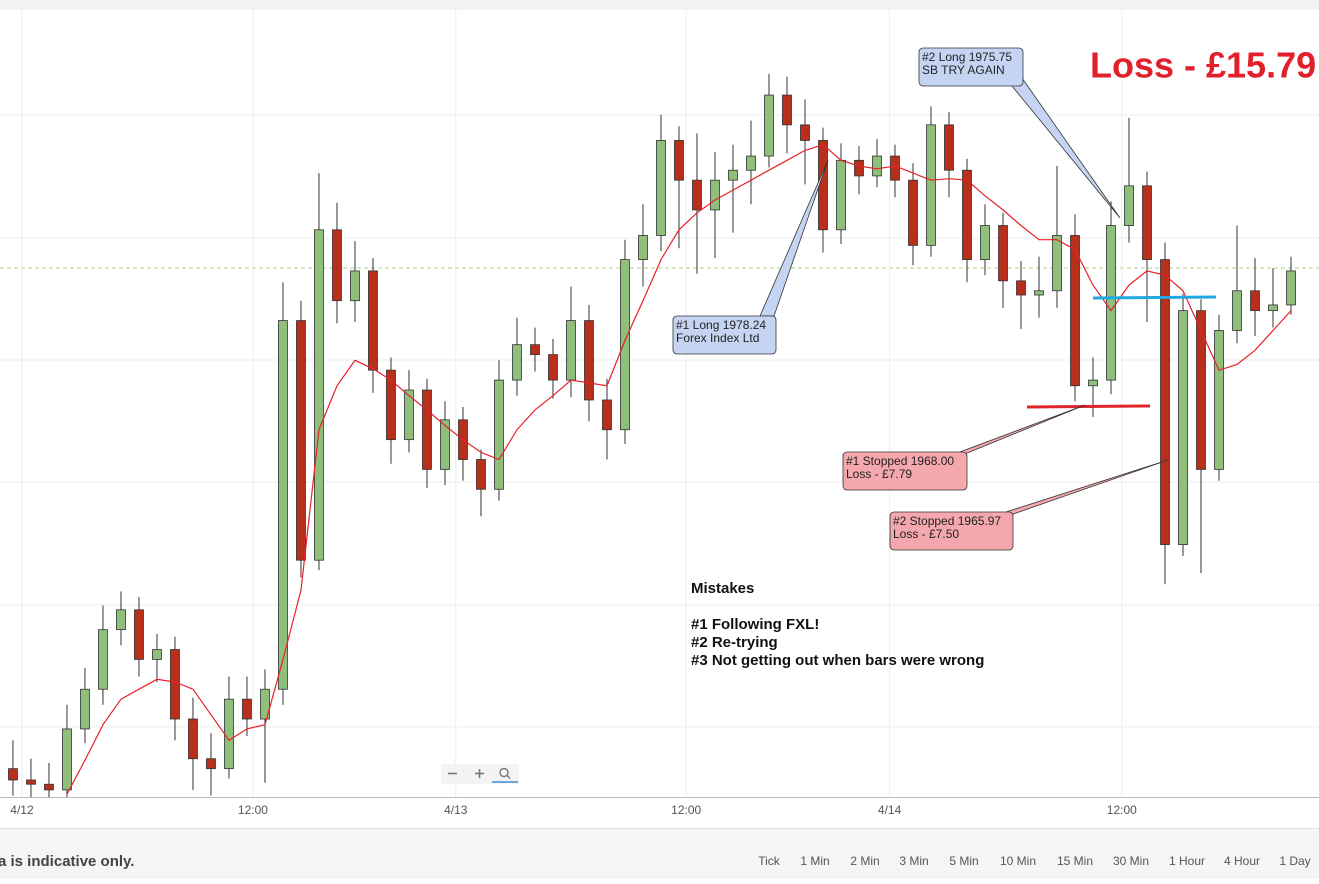 This screenshot has height=884, width=1319. Describe the element at coordinates (967, 57) in the screenshot. I see `callout-text: #2 Long 1975.75` at that location.